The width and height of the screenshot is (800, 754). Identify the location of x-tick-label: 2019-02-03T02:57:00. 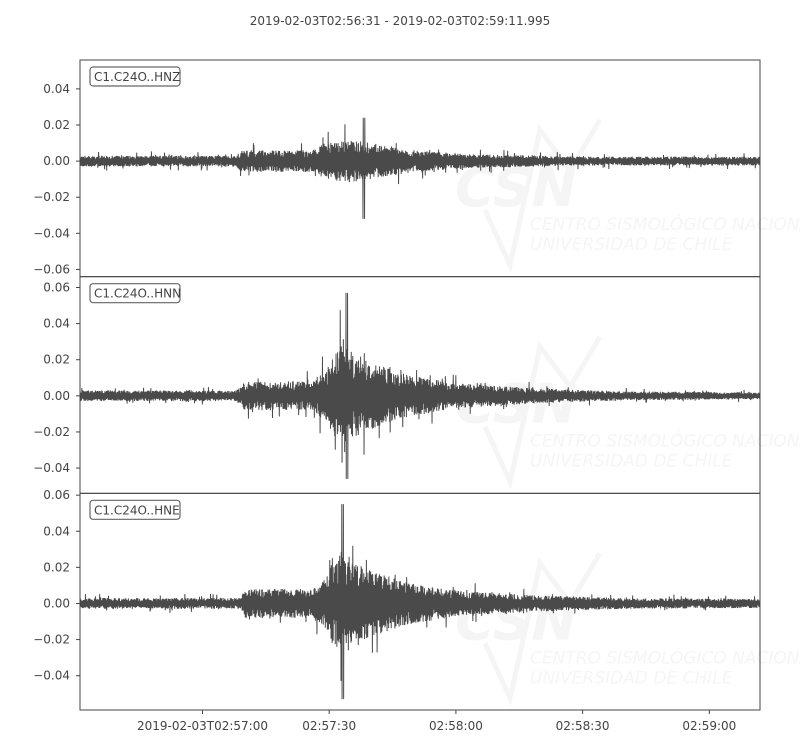
(202, 726).